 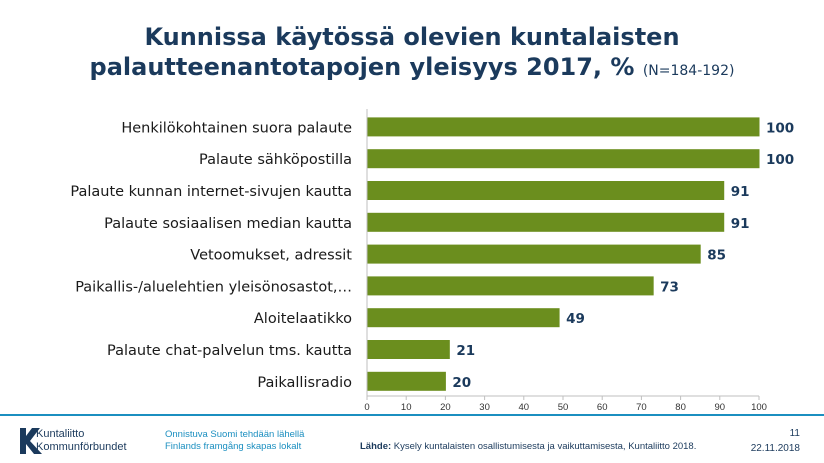 I want to click on title-line-2-text: palautteenantotapojen yleisyys 2017, %, so click(x=362, y=67).